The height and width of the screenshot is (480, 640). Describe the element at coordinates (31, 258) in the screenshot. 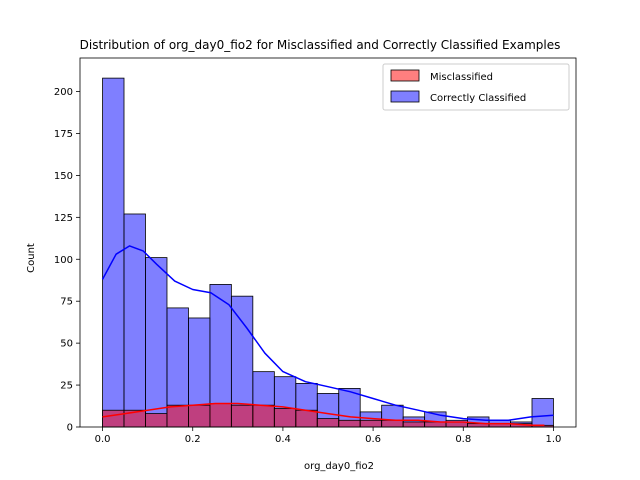

I see `y-axis-label: Count` at that location.